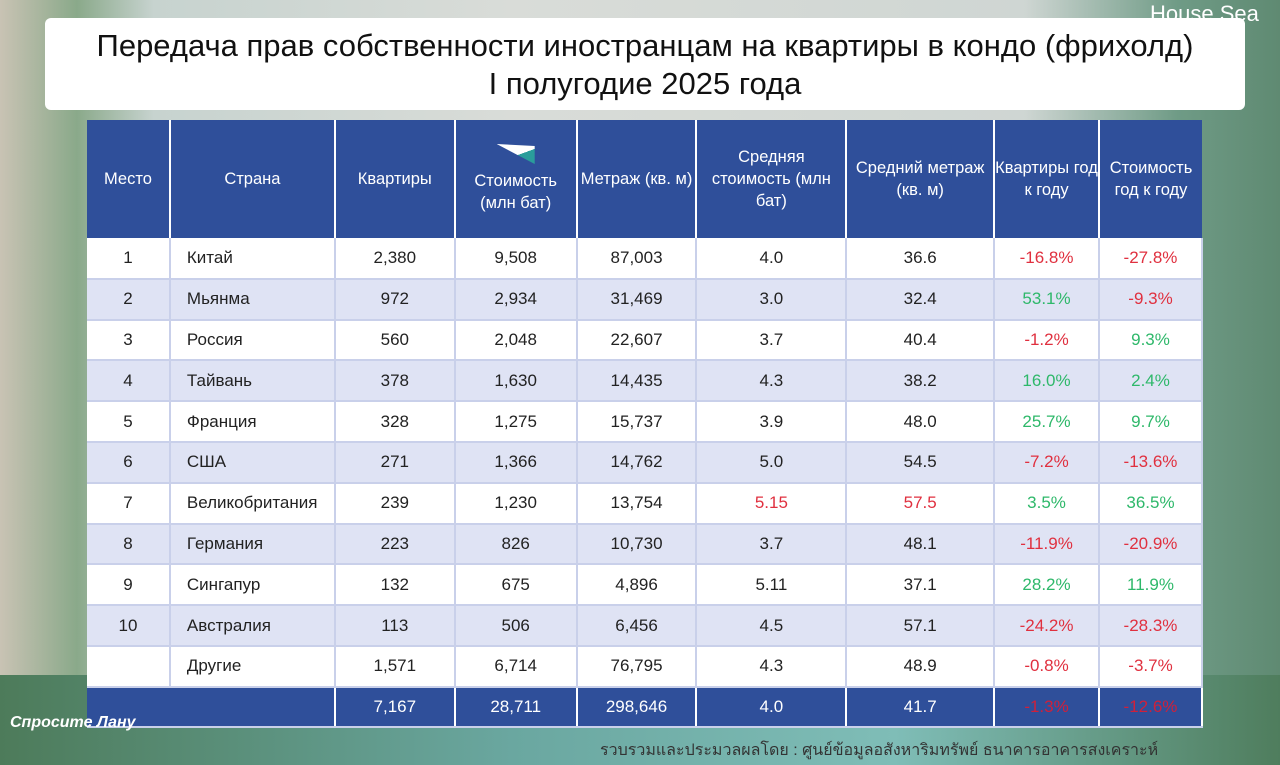 This screenshot has width=1280, height=765. What do you see at coordinates (1047, 585) in the screenshot?
I see `table-cell: 28.2%` at bounding box center [1047, 585].